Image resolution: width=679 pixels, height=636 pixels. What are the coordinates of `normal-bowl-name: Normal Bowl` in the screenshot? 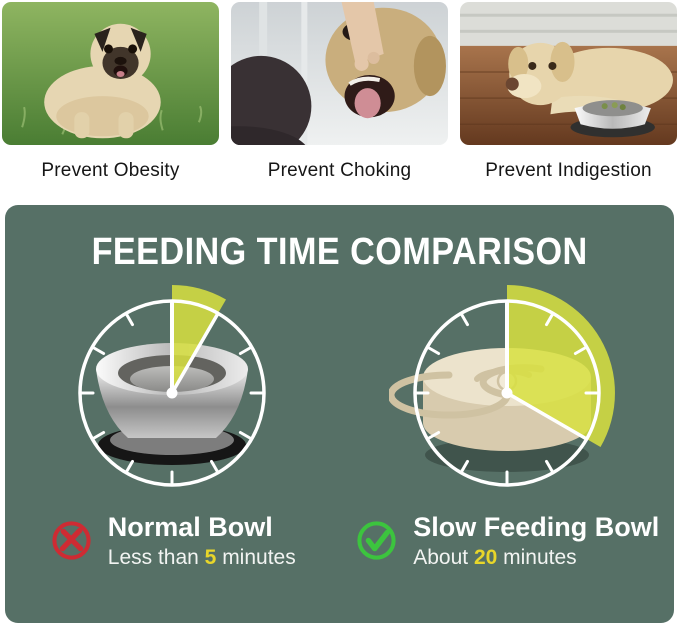 It's located at (190, 527).